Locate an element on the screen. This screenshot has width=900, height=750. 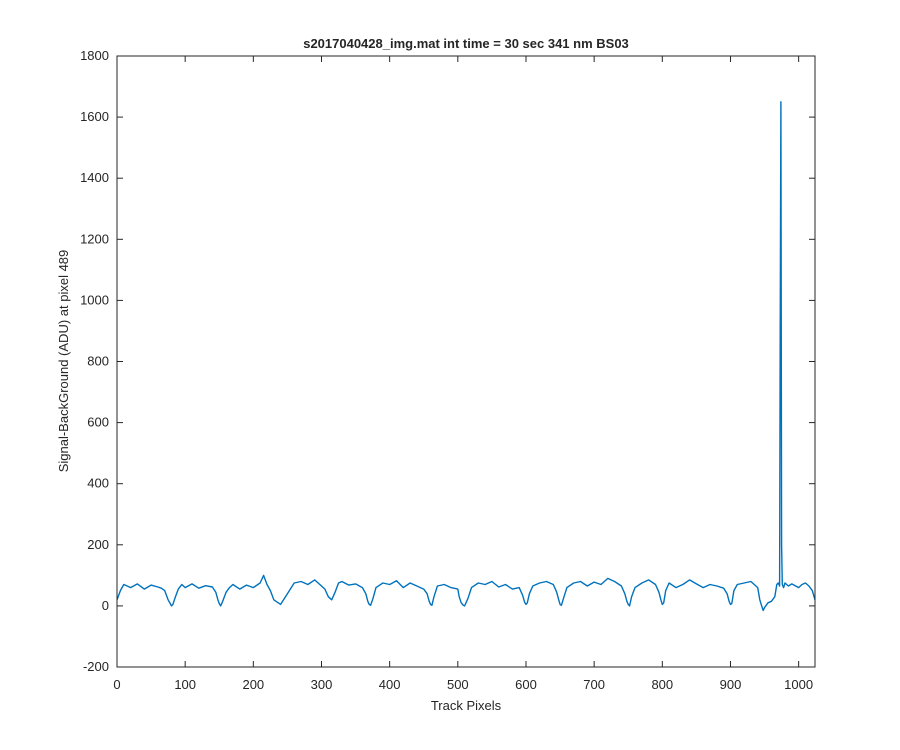
y-tick-label: 1600 is located at coordinates (94, 116).